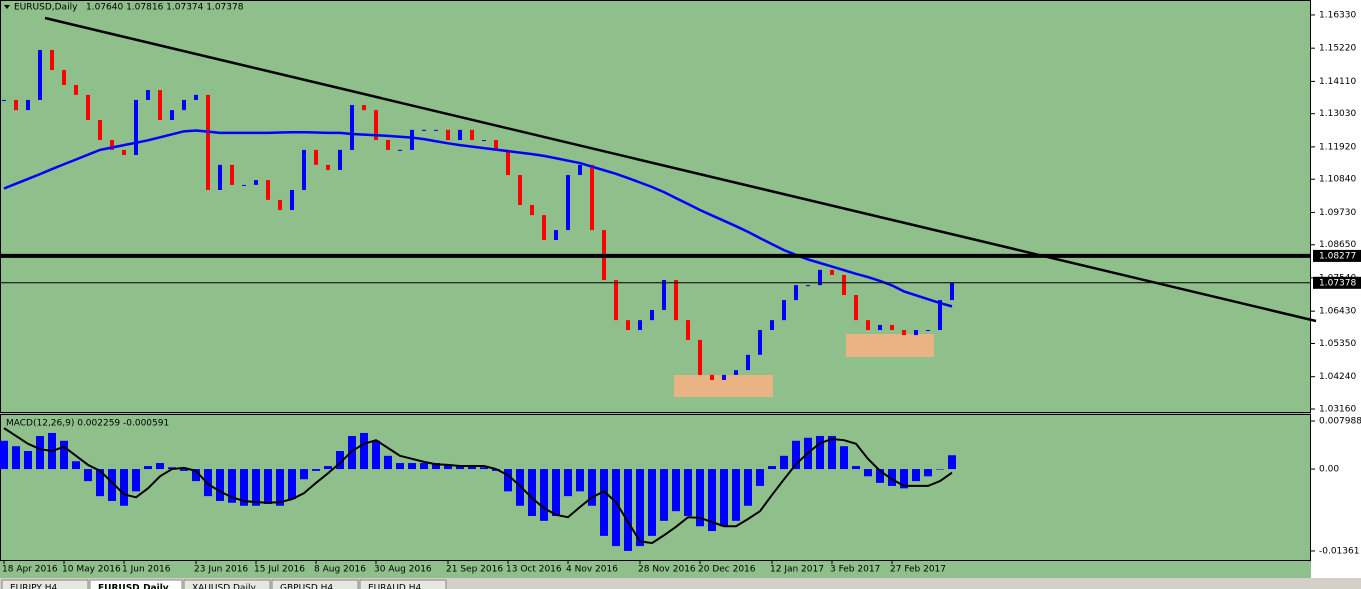 The image size is (1361, 589). Describe the element at coordinates (723, 386) in the screenshot. I see `support-zone` at that location.